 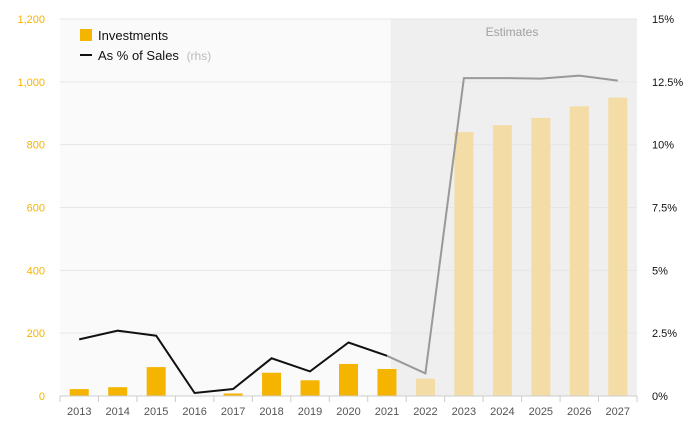 I want to click on bar-2027, so click(x=618, y=247).